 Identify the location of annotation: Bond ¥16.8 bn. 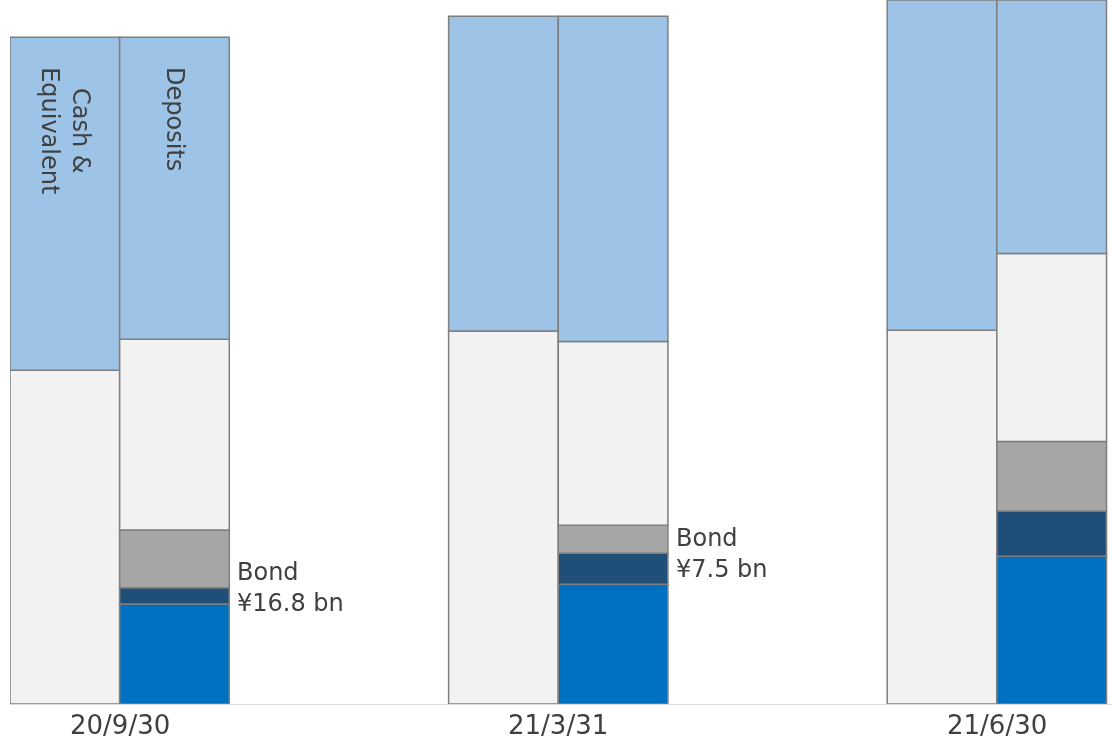
(290, 588).